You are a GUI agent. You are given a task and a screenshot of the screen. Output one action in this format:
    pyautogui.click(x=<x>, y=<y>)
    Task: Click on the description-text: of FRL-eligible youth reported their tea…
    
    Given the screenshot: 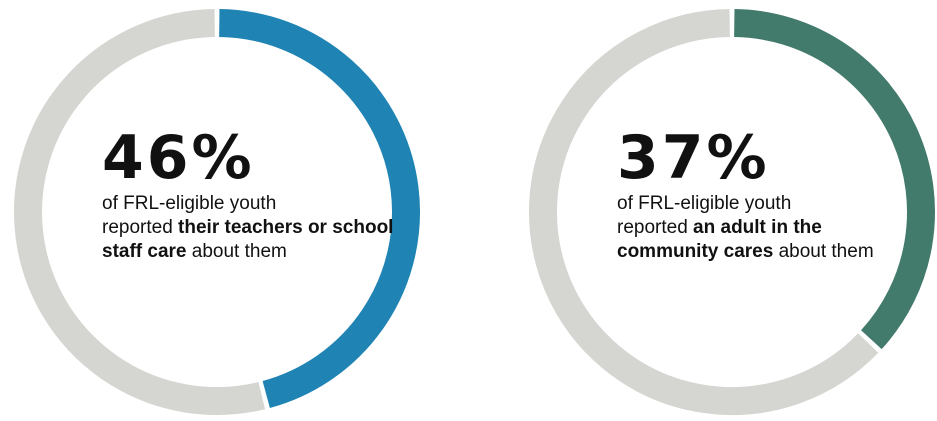 What is the action you would take?
    pyautogui.click(x=252, y=228)
    